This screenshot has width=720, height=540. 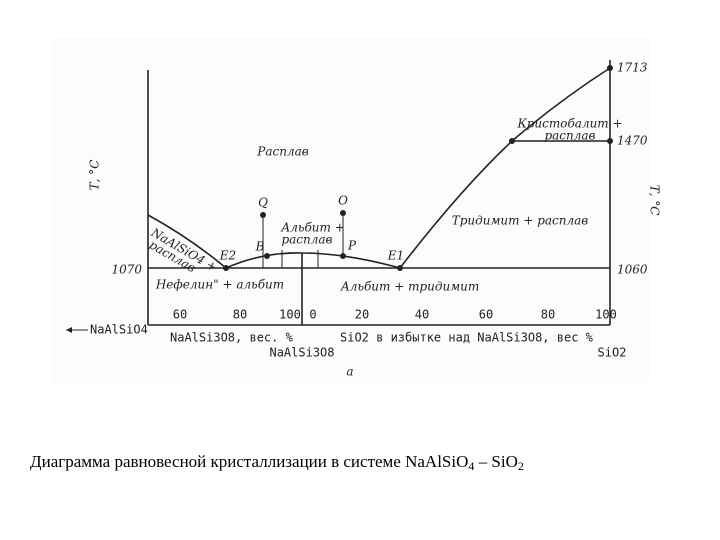 What do you see at coordinates (263, 215) in the screenshot?
I see `point-q` at bounding box center [263, 215].